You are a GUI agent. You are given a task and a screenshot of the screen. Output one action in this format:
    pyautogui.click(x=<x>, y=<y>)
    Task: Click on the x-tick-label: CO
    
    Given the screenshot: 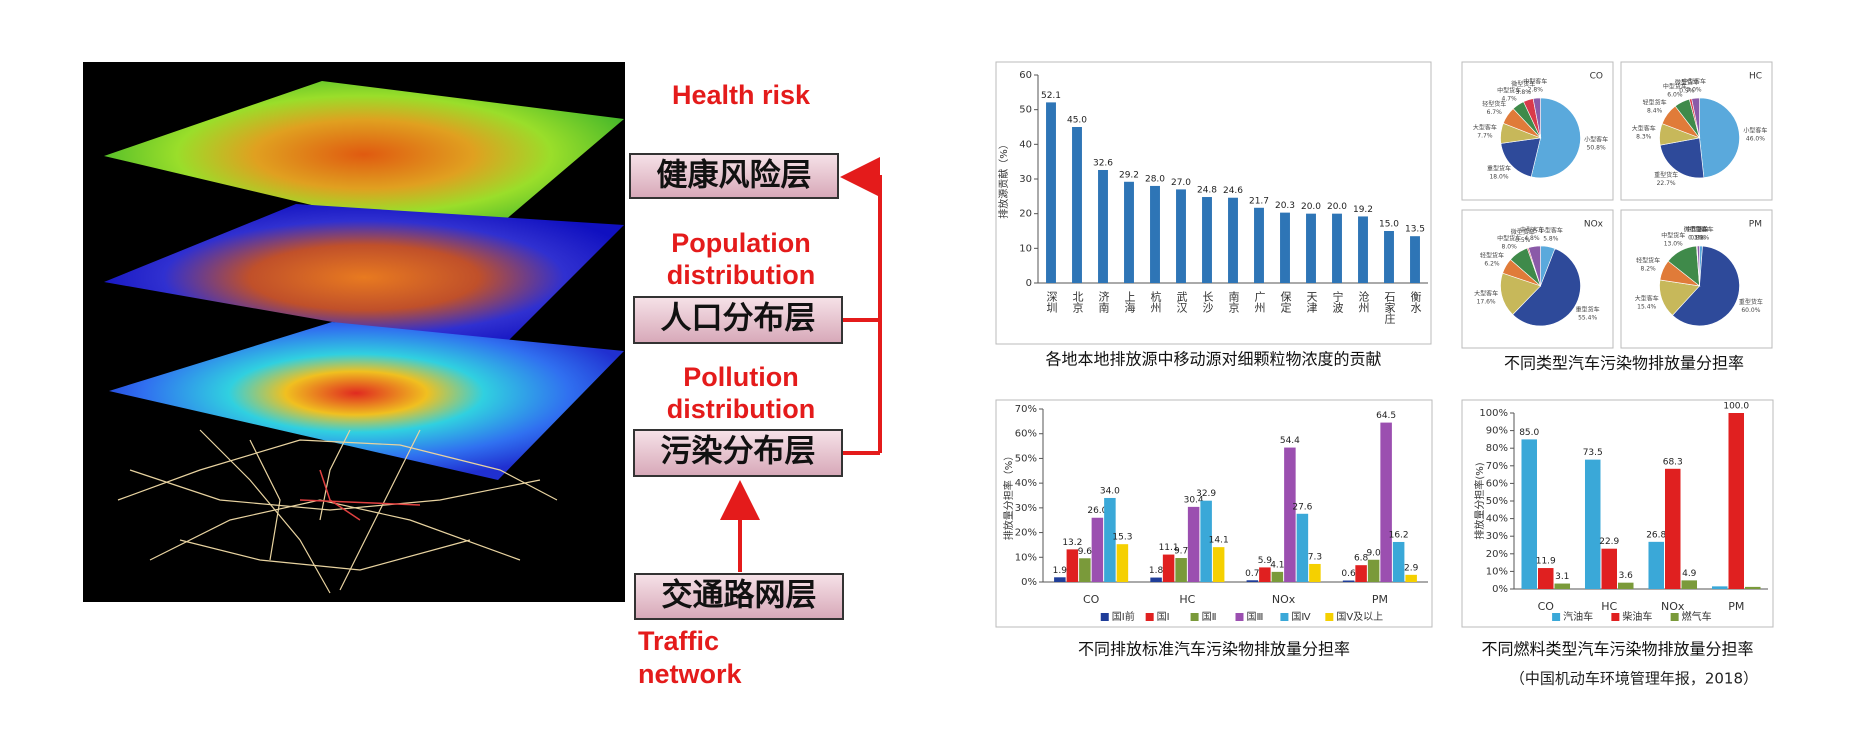 What is the action you would take?
    pyautogui.click(x=1091, y=599)
    